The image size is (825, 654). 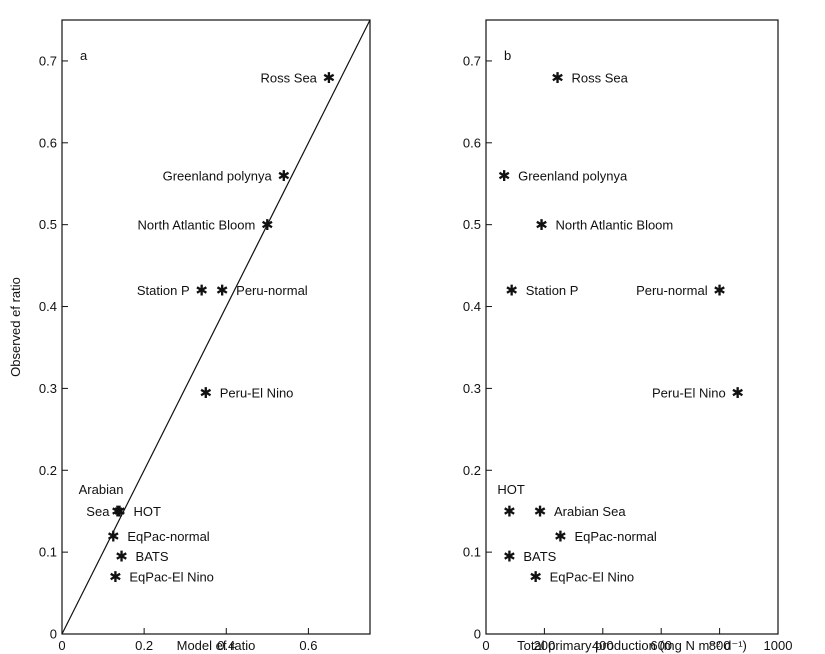 I want to click on panel-a-label-bats: BATS, so click(x=152, y=556).